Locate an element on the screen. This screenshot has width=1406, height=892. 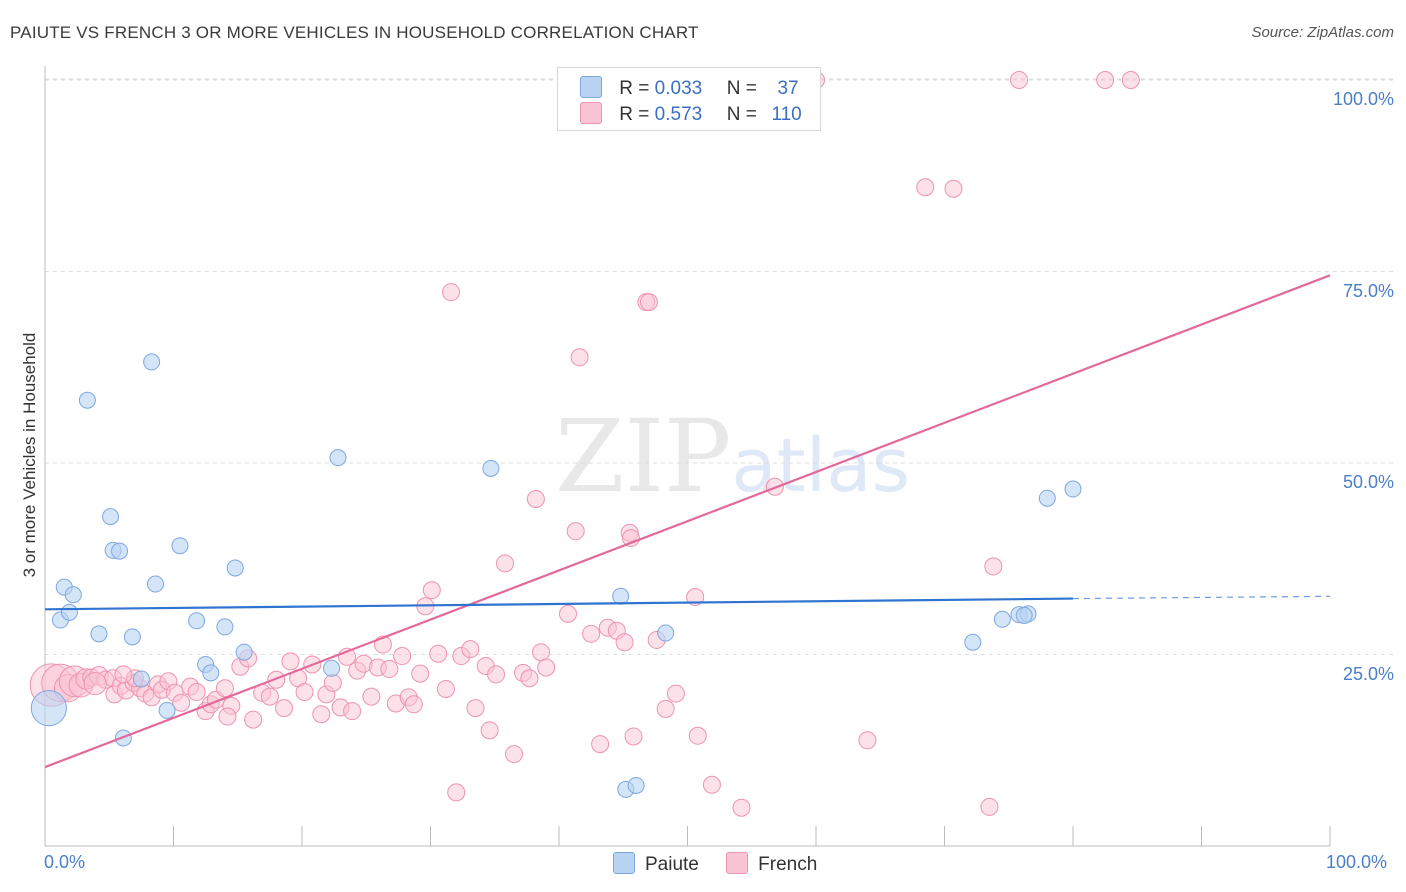
paiute-swatch is located at coordinates (591, 87).